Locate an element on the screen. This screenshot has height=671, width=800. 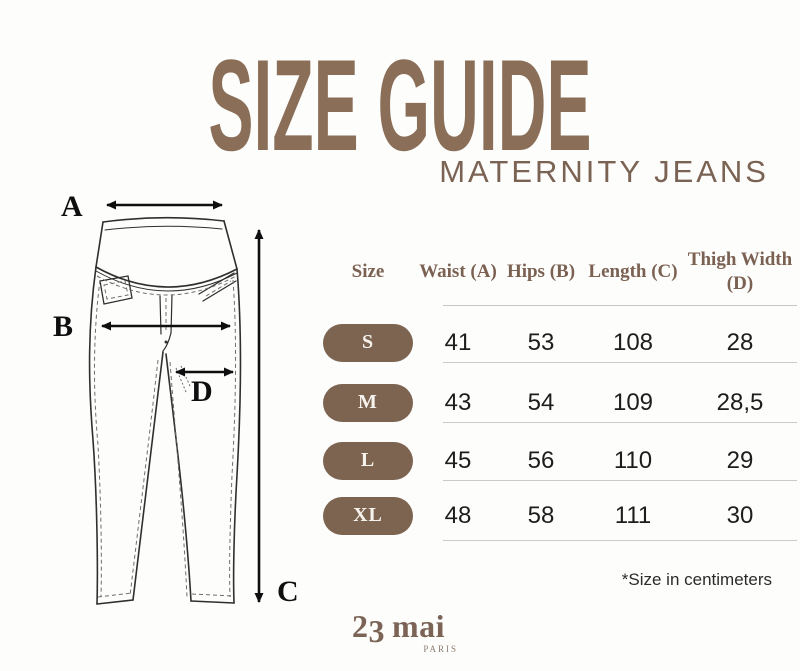
cell-thigh: 28,5 is located at coordinates (740, 402).